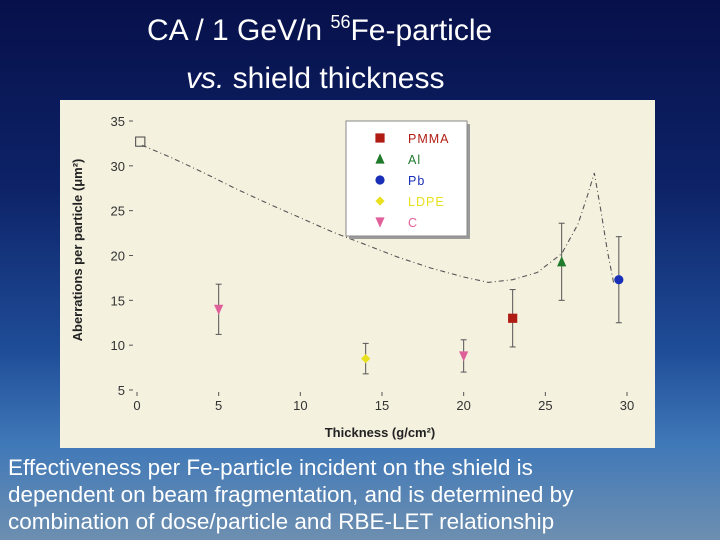 Image resolution: width=720 pixels, height=540 pixels. Describe the element at coordinates (463, 405) in the screenshot. I see `x-tick-label: 20` at that location.